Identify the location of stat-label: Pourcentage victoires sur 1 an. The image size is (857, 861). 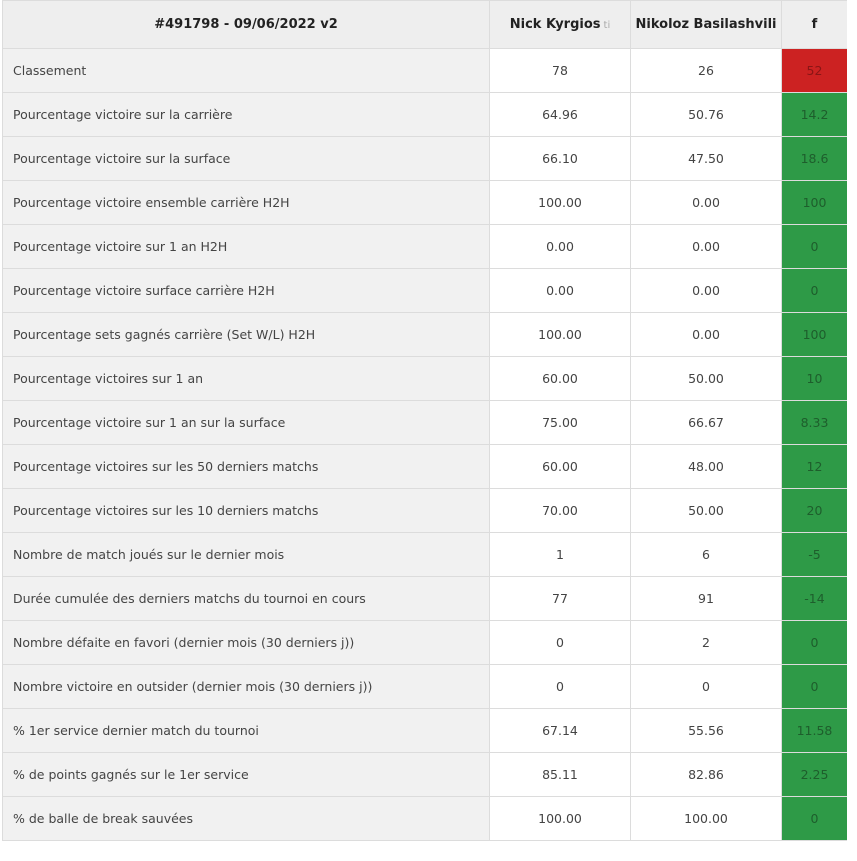
(246, 378).